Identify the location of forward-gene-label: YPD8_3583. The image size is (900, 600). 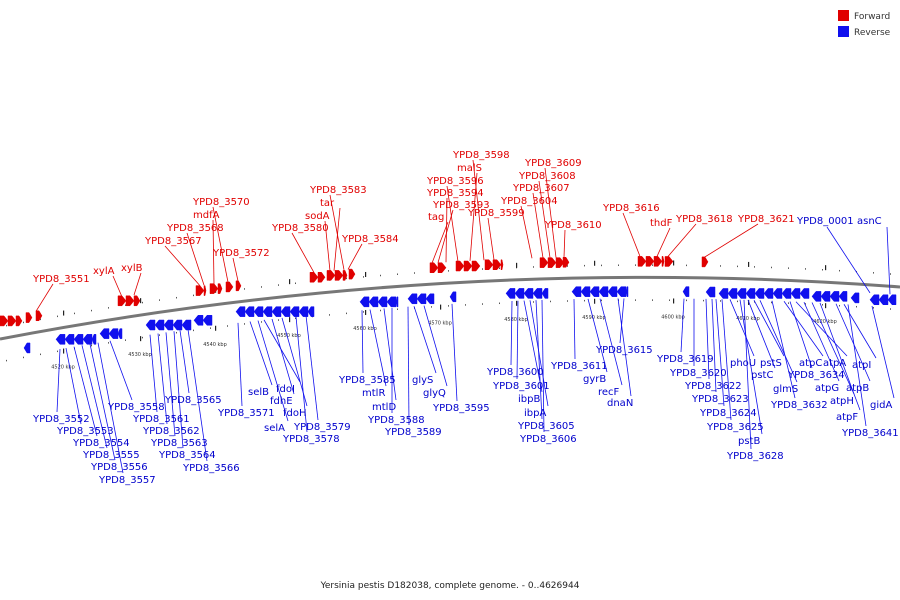
(338, 190).